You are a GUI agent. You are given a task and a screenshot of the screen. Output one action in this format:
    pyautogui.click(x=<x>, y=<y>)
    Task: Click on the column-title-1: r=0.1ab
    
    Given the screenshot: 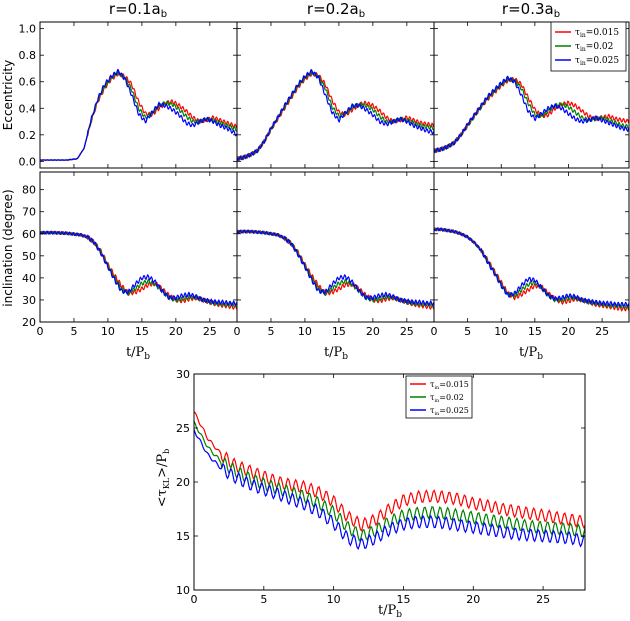 What is the action you would take?
    pyautogui.click(x=138, y=10)
    